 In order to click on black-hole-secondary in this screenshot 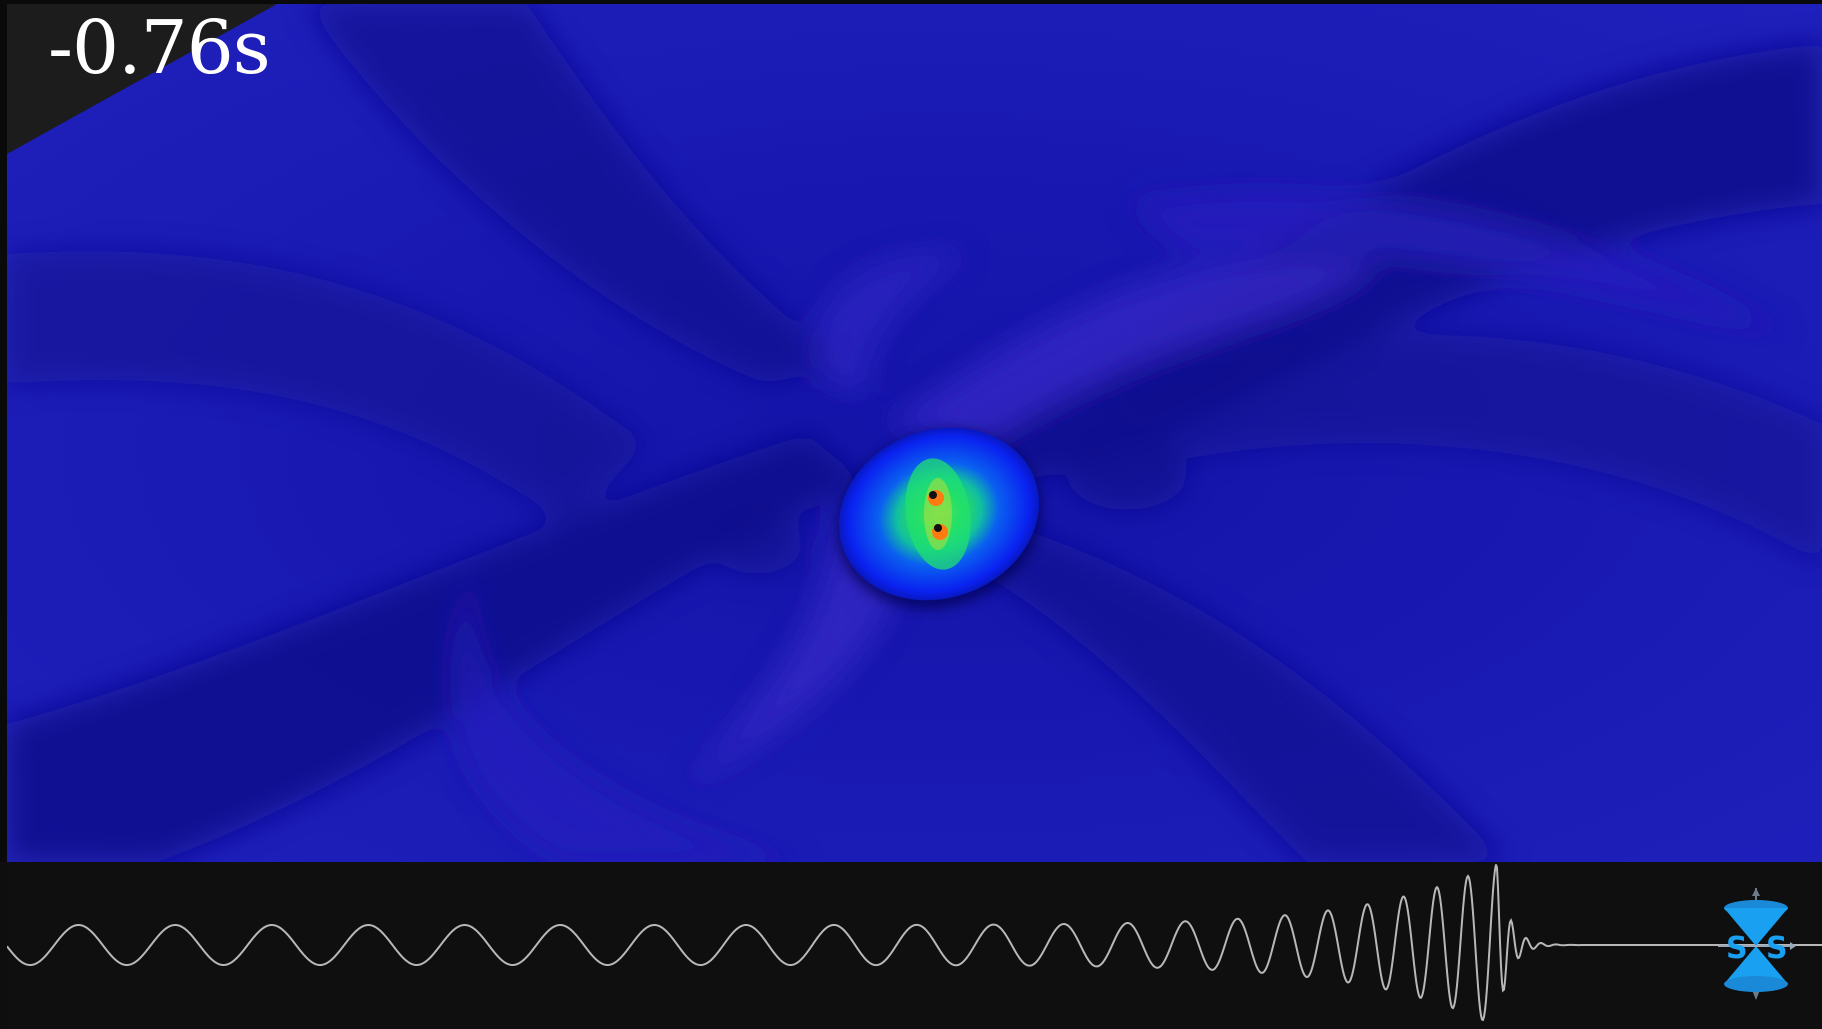, I will do `click(940, 532)`.